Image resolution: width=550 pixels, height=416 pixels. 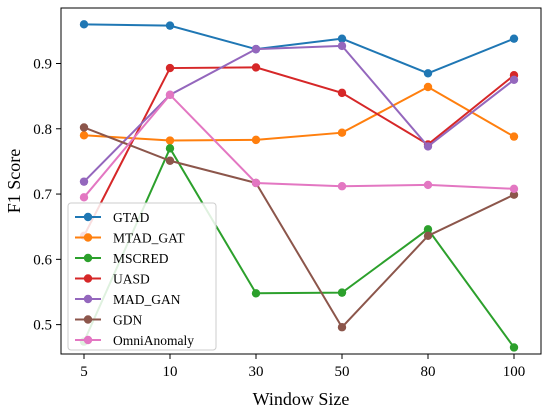 What do you see at coordinates (428, 372) in the screenshot?
I see `x-tick-label: 80` at bounding box center [428, 372].